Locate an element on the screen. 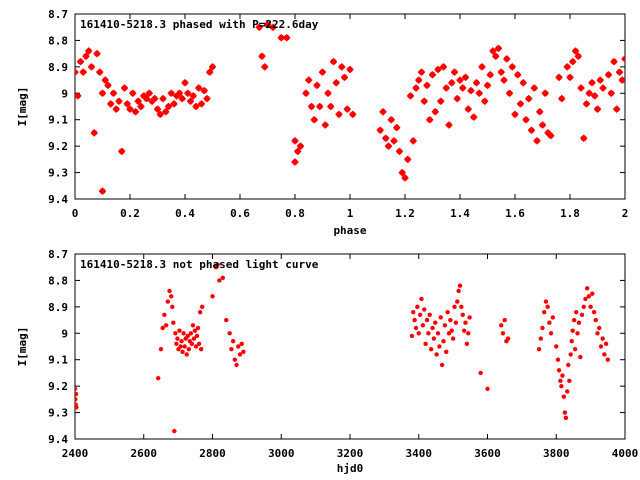 This screenshot has height=480, width=640. x-tick-label: 1.8 is located at coordinates (570, 213).